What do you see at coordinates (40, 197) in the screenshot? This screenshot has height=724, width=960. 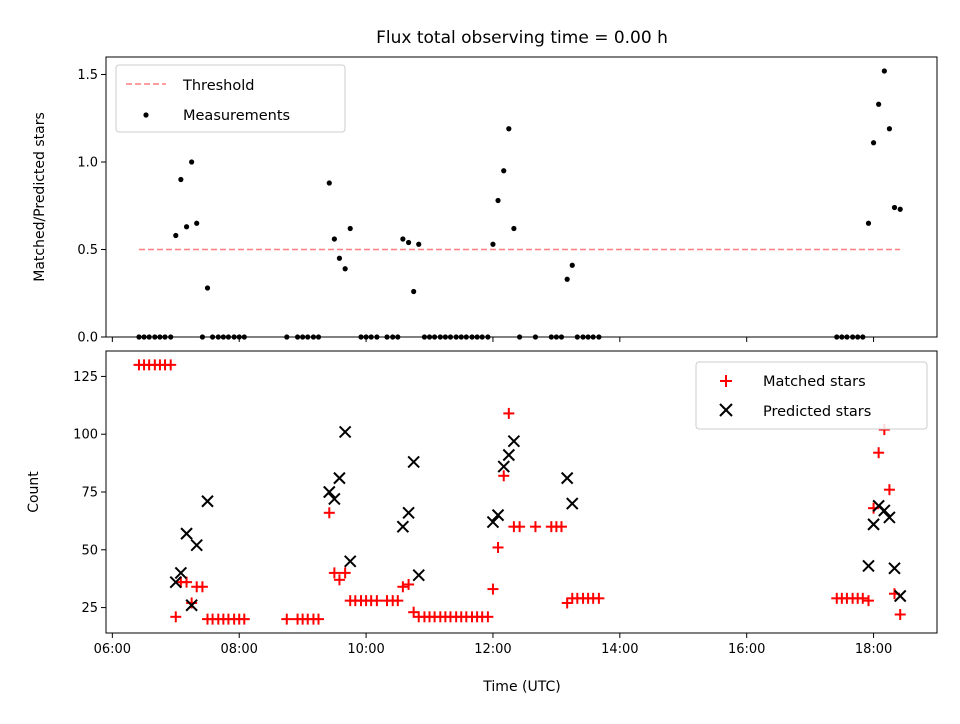 I see `top-y-axis-label: Matched/Predicted stars` at bounding box center [40, 197].